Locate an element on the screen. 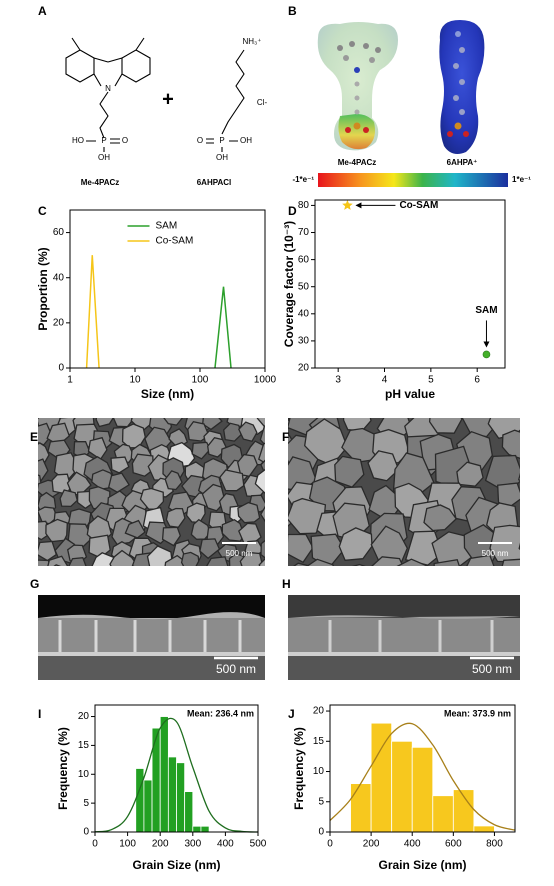 The image size is (554, 886). esp-name: Me-4PACz is located at coordinates (357, 162).